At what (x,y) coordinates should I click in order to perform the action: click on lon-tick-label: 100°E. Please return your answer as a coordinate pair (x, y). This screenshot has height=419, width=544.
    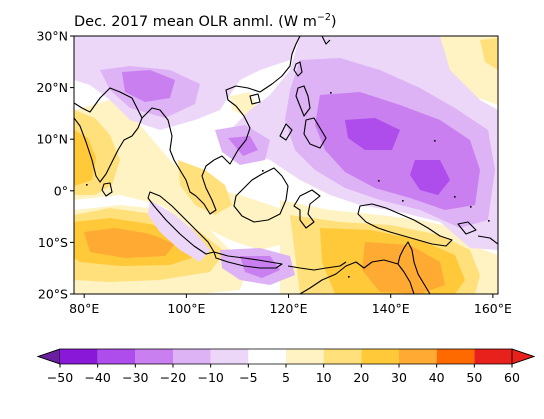
    Looking at the image, I should click on (186, 308).